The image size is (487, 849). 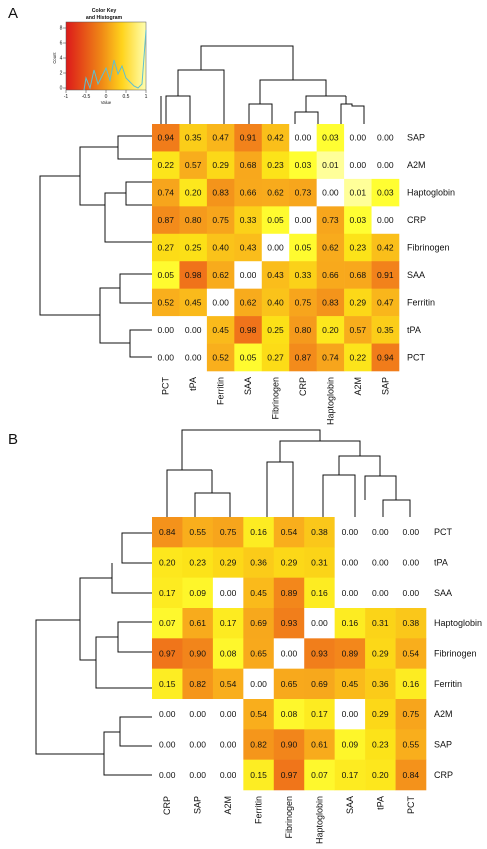 I want to click on cell-value-label: 0.01, so click(x=358, y=193).